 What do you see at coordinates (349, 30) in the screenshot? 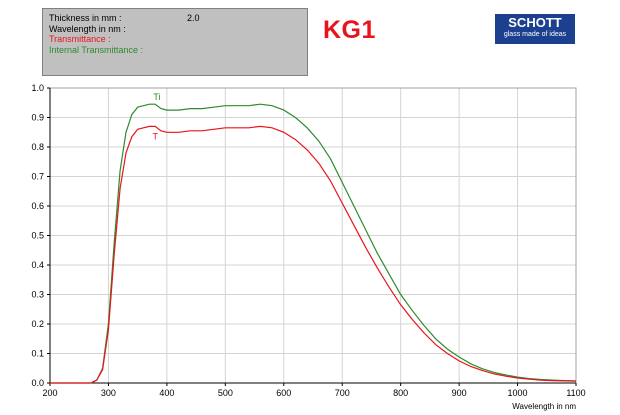
I see `product-name: KG1` at bounding box center [349, 30].